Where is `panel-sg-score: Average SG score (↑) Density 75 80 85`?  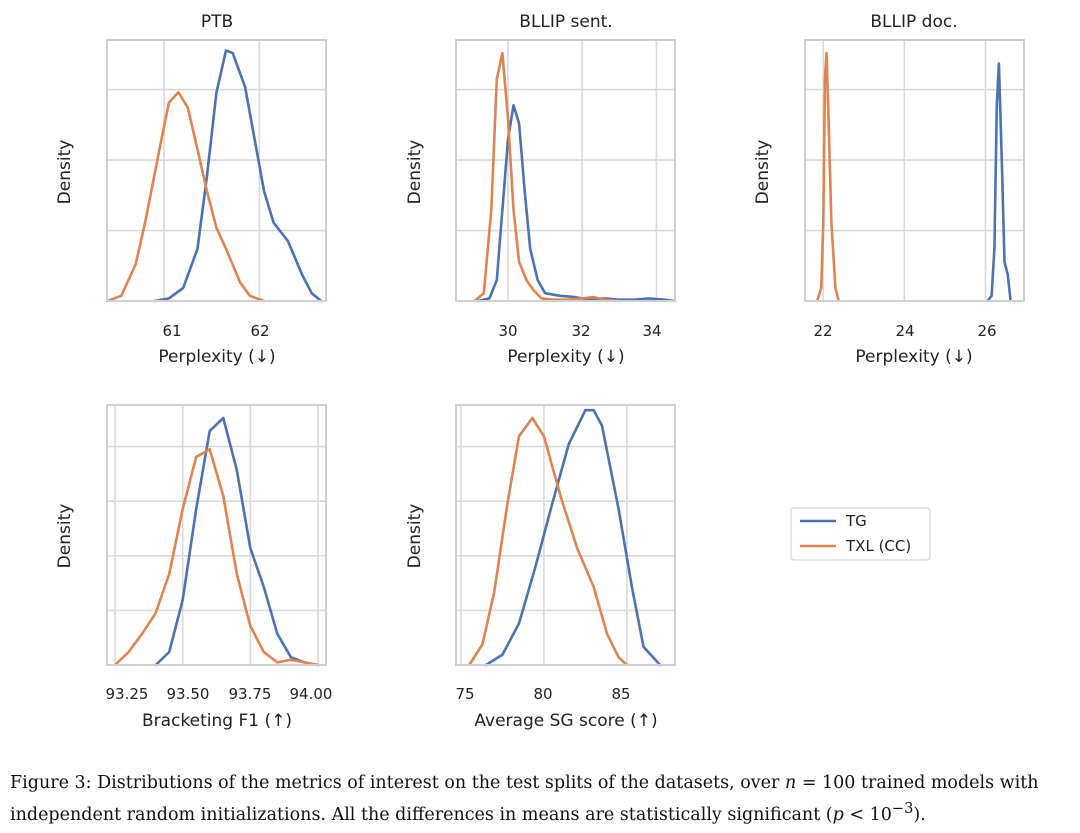
panel-sg-score: Average SG score (↑) Density 75 80 85 is located at coordinates (540, 567).